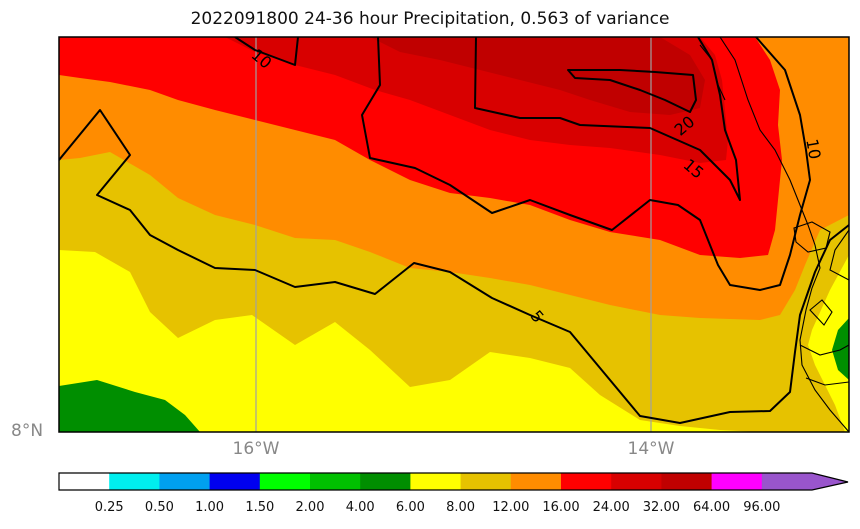 Image resolution: width=860 pixels, height=529 pixels. Describe the element at coordinates (310, 507) in the screenshot. I see `colorbar-tick-label: 2.00` at that location.